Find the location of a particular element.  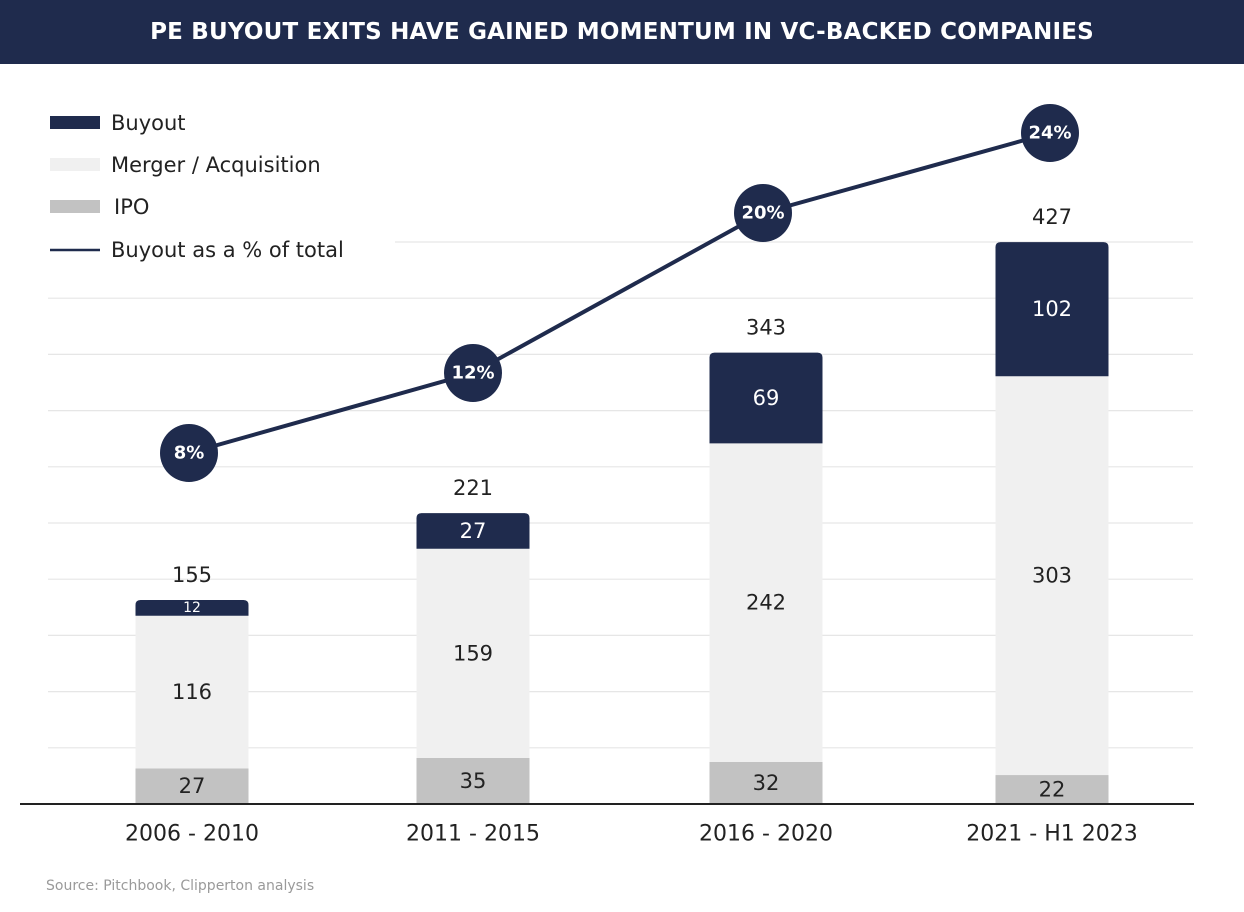

data-label: 22 is located at coordinates (1052, 790).